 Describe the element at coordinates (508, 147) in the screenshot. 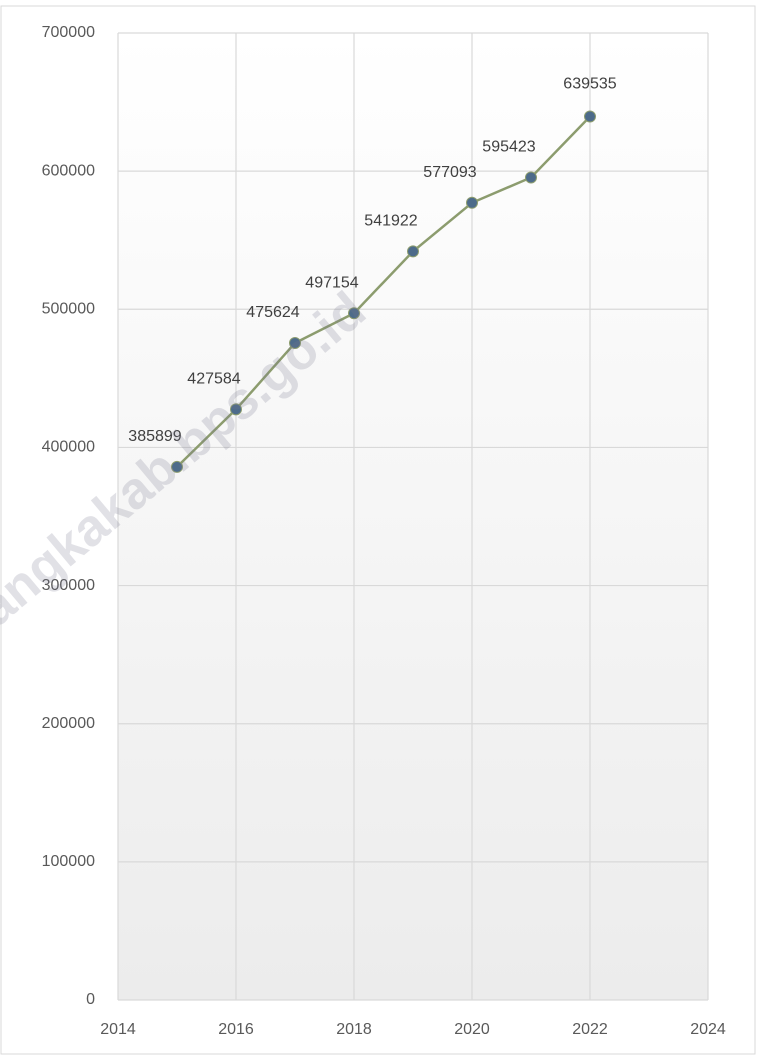

I see `data-label: 595423` at that location.